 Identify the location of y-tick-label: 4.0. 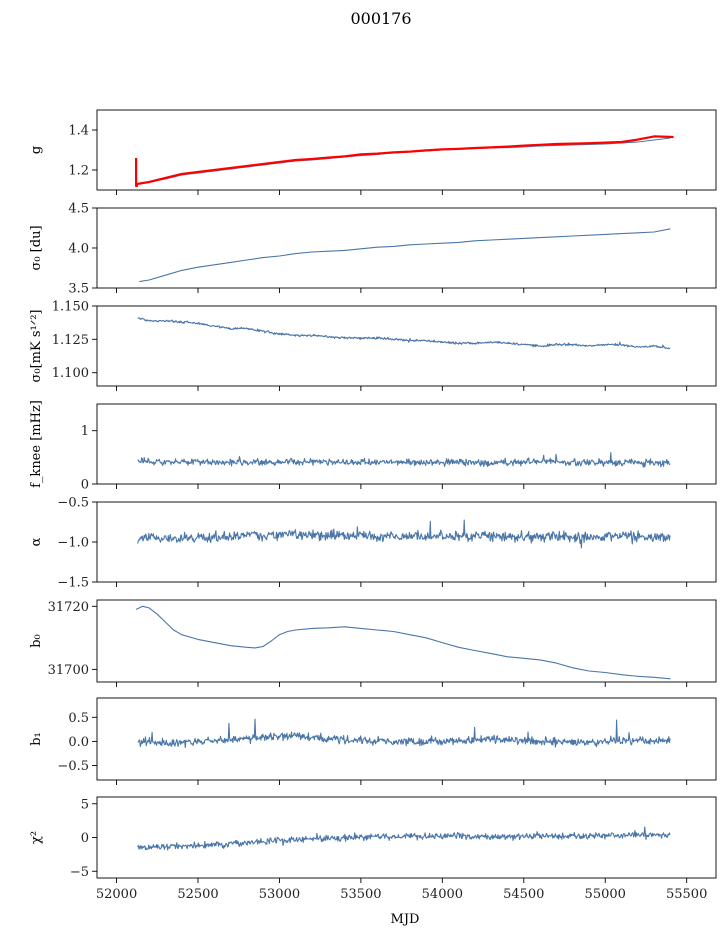
(78, 249).